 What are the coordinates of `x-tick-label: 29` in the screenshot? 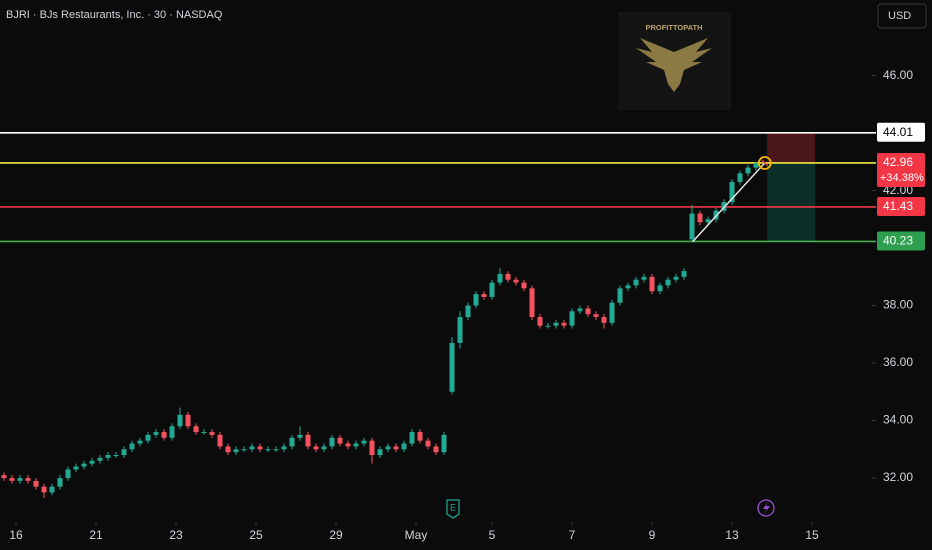 It's located at (336, 535).